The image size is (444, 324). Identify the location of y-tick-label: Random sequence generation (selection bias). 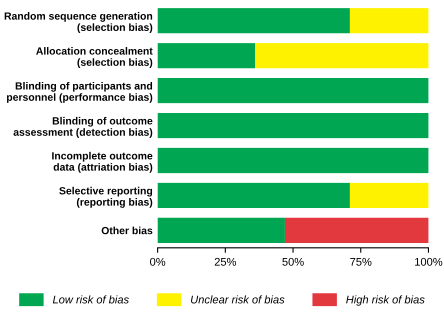
(78, 23).